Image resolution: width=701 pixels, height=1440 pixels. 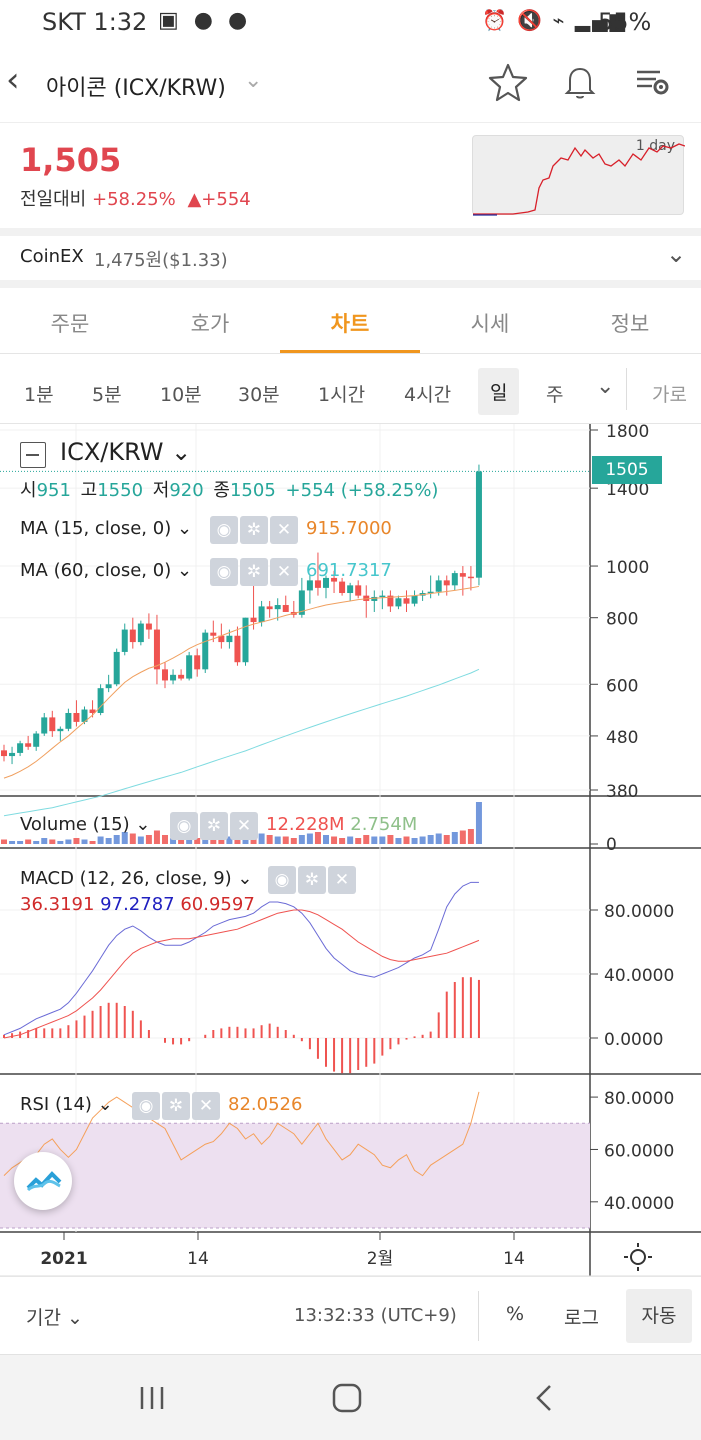 What do you see at coordinates (659, 1316) in the screenshot?
I see `auto-toggle: 자동` at bounding box center [659, 1316].